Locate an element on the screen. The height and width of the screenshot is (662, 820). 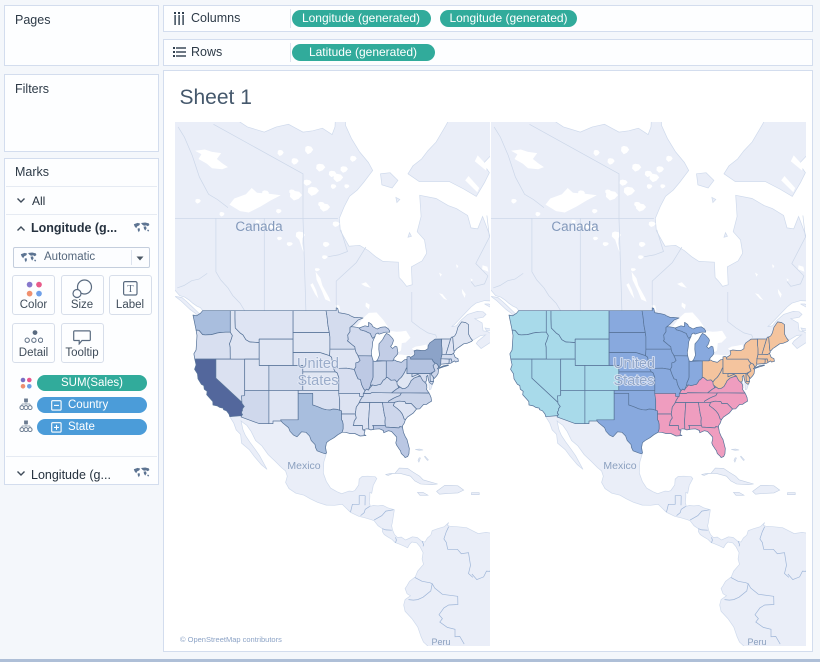
svg-text: © OpenStreetMap contributors is located at coordinates (231, 639).